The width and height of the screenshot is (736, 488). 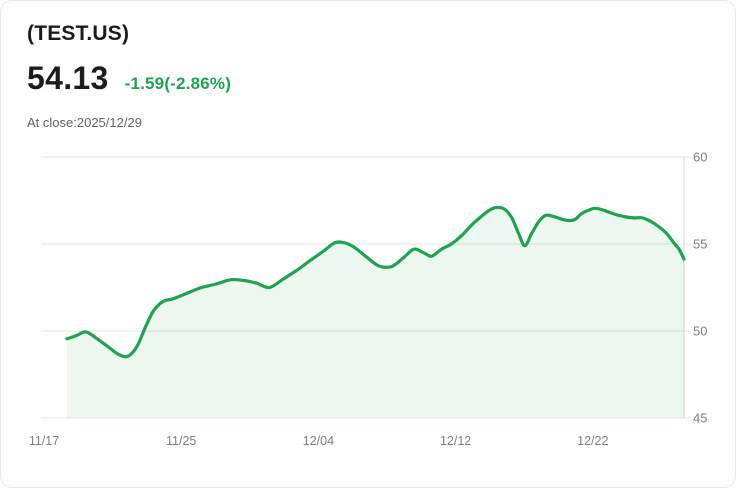 What do you see at coordinates (178, 83) in the screenshot?
I see `price-change: -1.59(-2.86%)` at bounding box center [178, 83].